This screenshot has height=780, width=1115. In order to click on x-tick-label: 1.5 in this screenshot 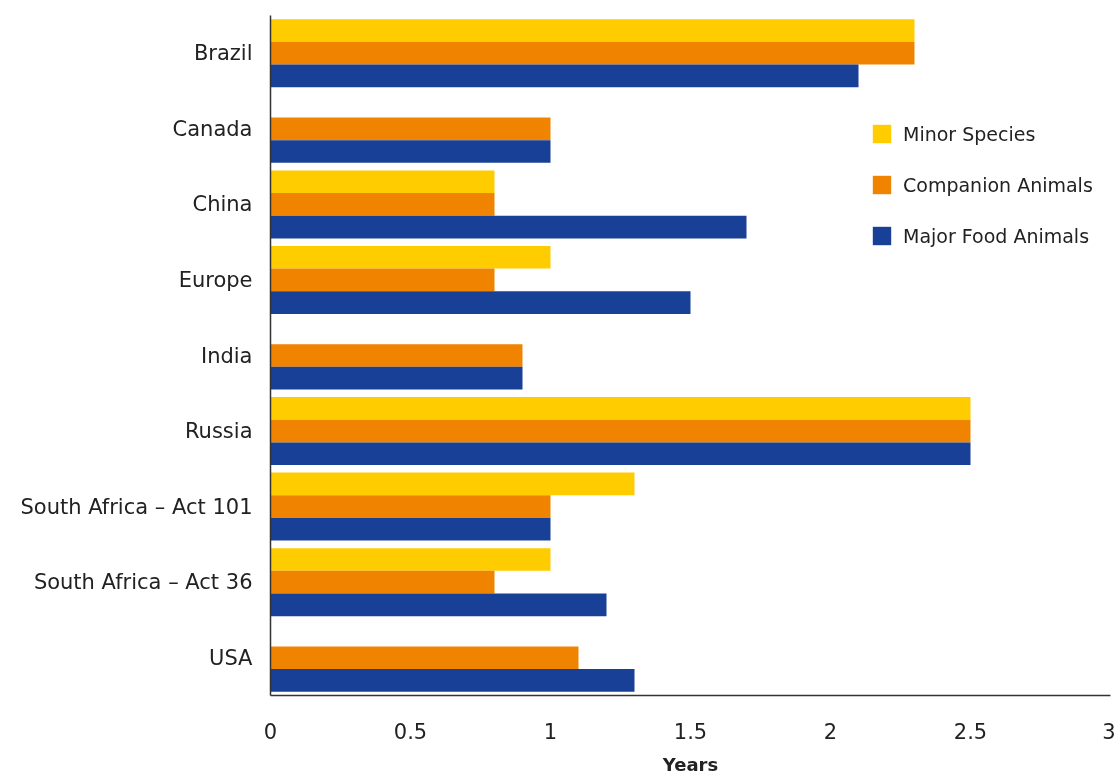, I will do `click(690, 731)`.